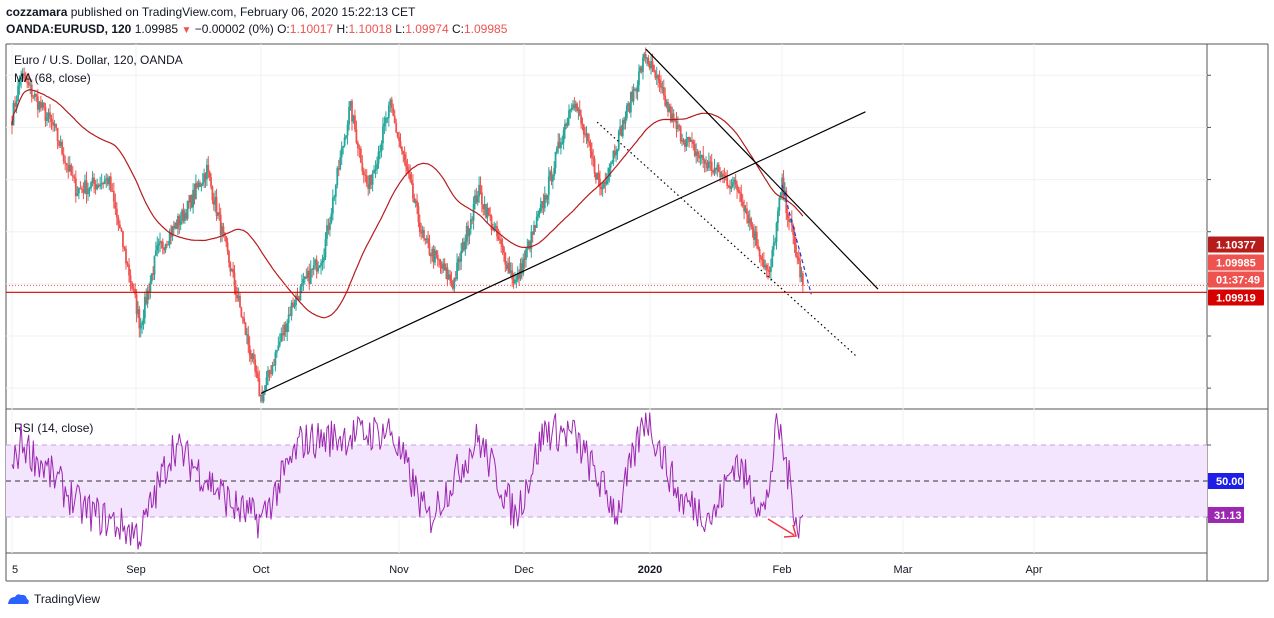 The height and width of the screenshot is (618, 1274). I want to click on rsi-current-label: 31.13, so click(1228, 516).